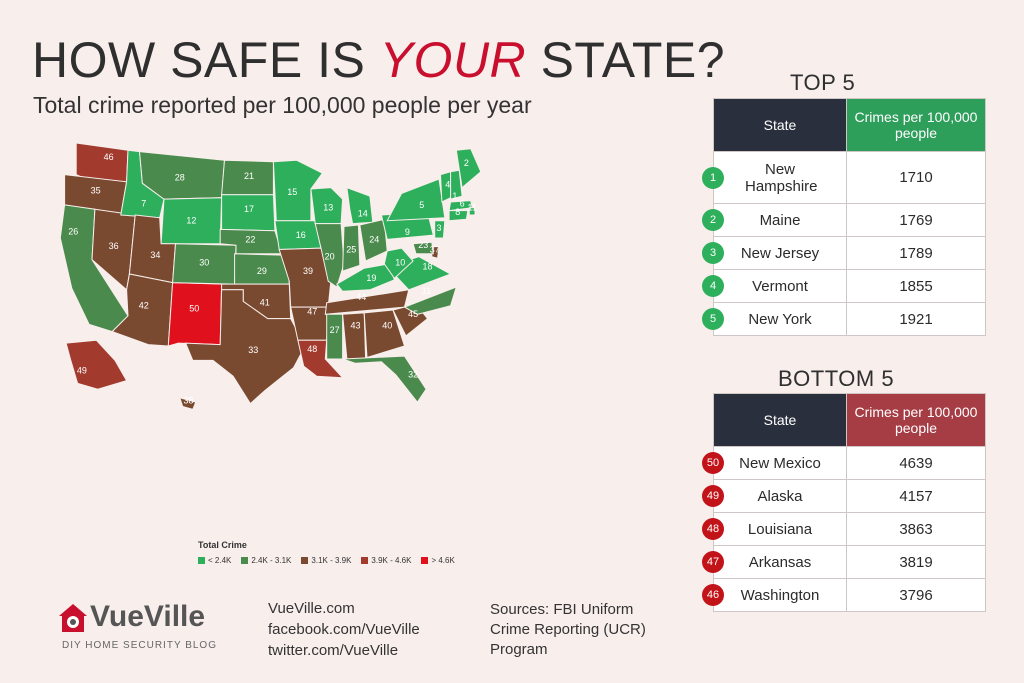 The image size is (1024, 683). Describe the element at coordinates (916, 253) in the screenshot. I see `top5-crimes-cell: 1789` at that location.